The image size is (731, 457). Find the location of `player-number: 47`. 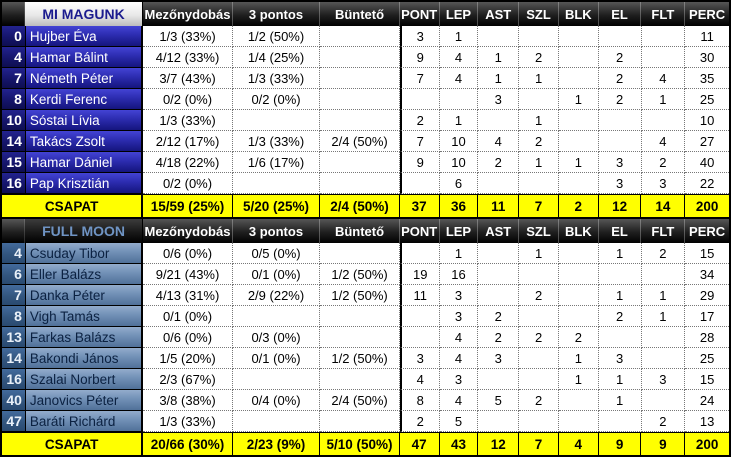

player-number: 47 is located at coordinates (13, 421).